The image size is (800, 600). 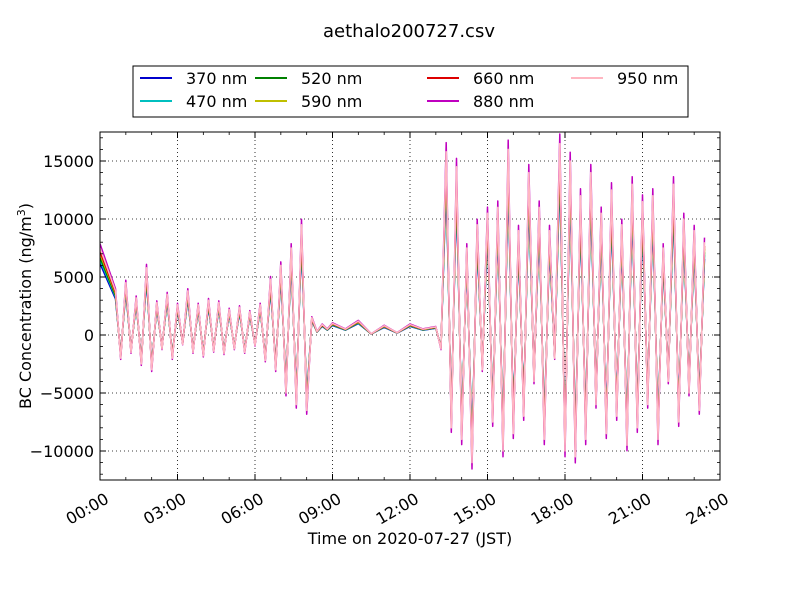 What do you see at coordinates (164, 509) in the screenshot?
I see `x-tick-label: 03:00` at bounding box center [164, 509].